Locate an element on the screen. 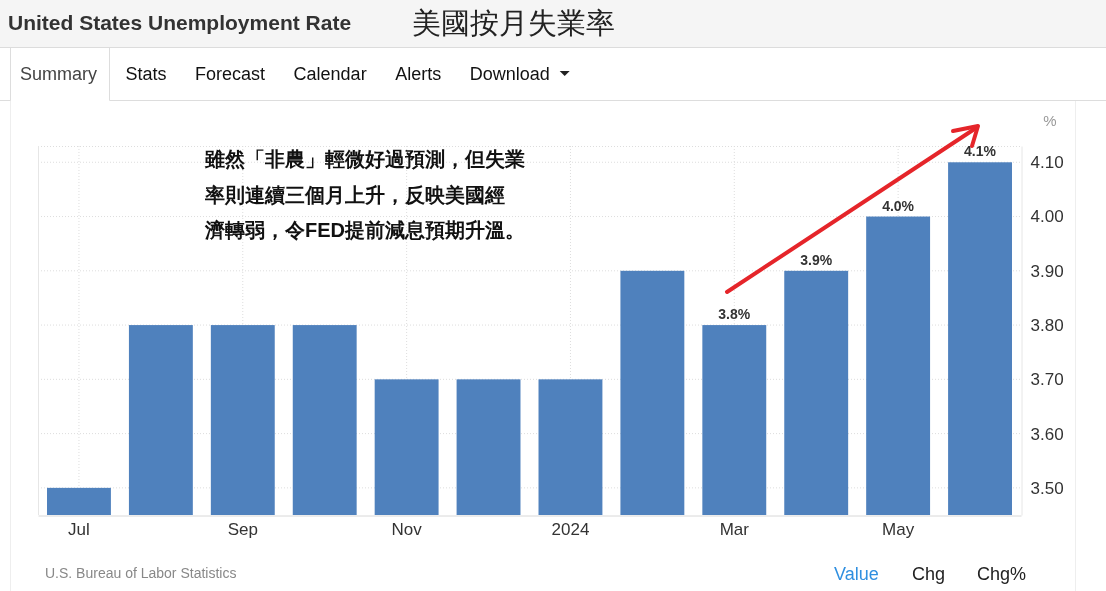 This screenshot has width=1106, height=591. x-tick-label: Mar is located at coordinates (734, 529).